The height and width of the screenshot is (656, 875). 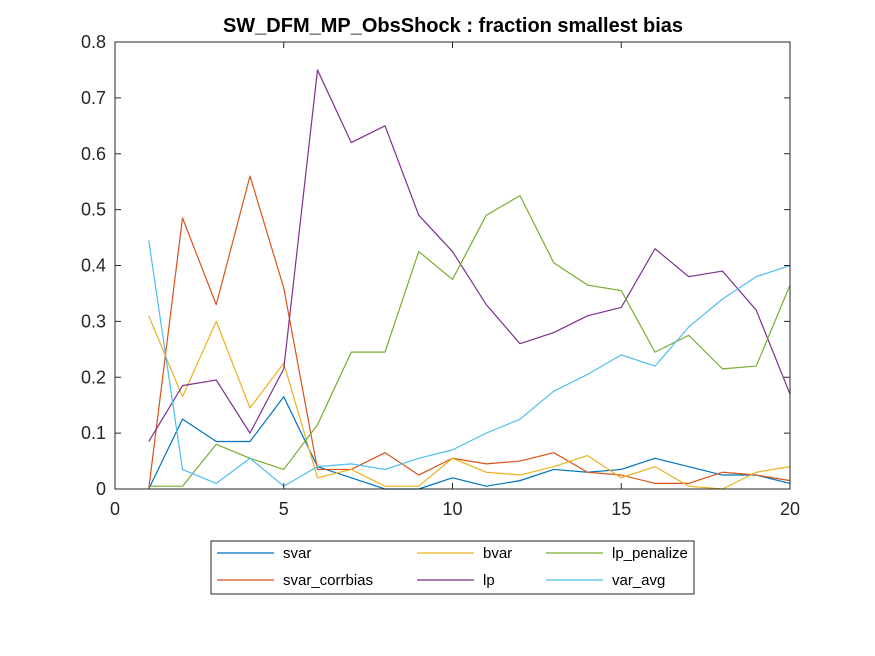 What do you see at coordinates (93, 433) in the screenshot?
I see `y-tick-label: 0.1` at bounding box center [93, 433].